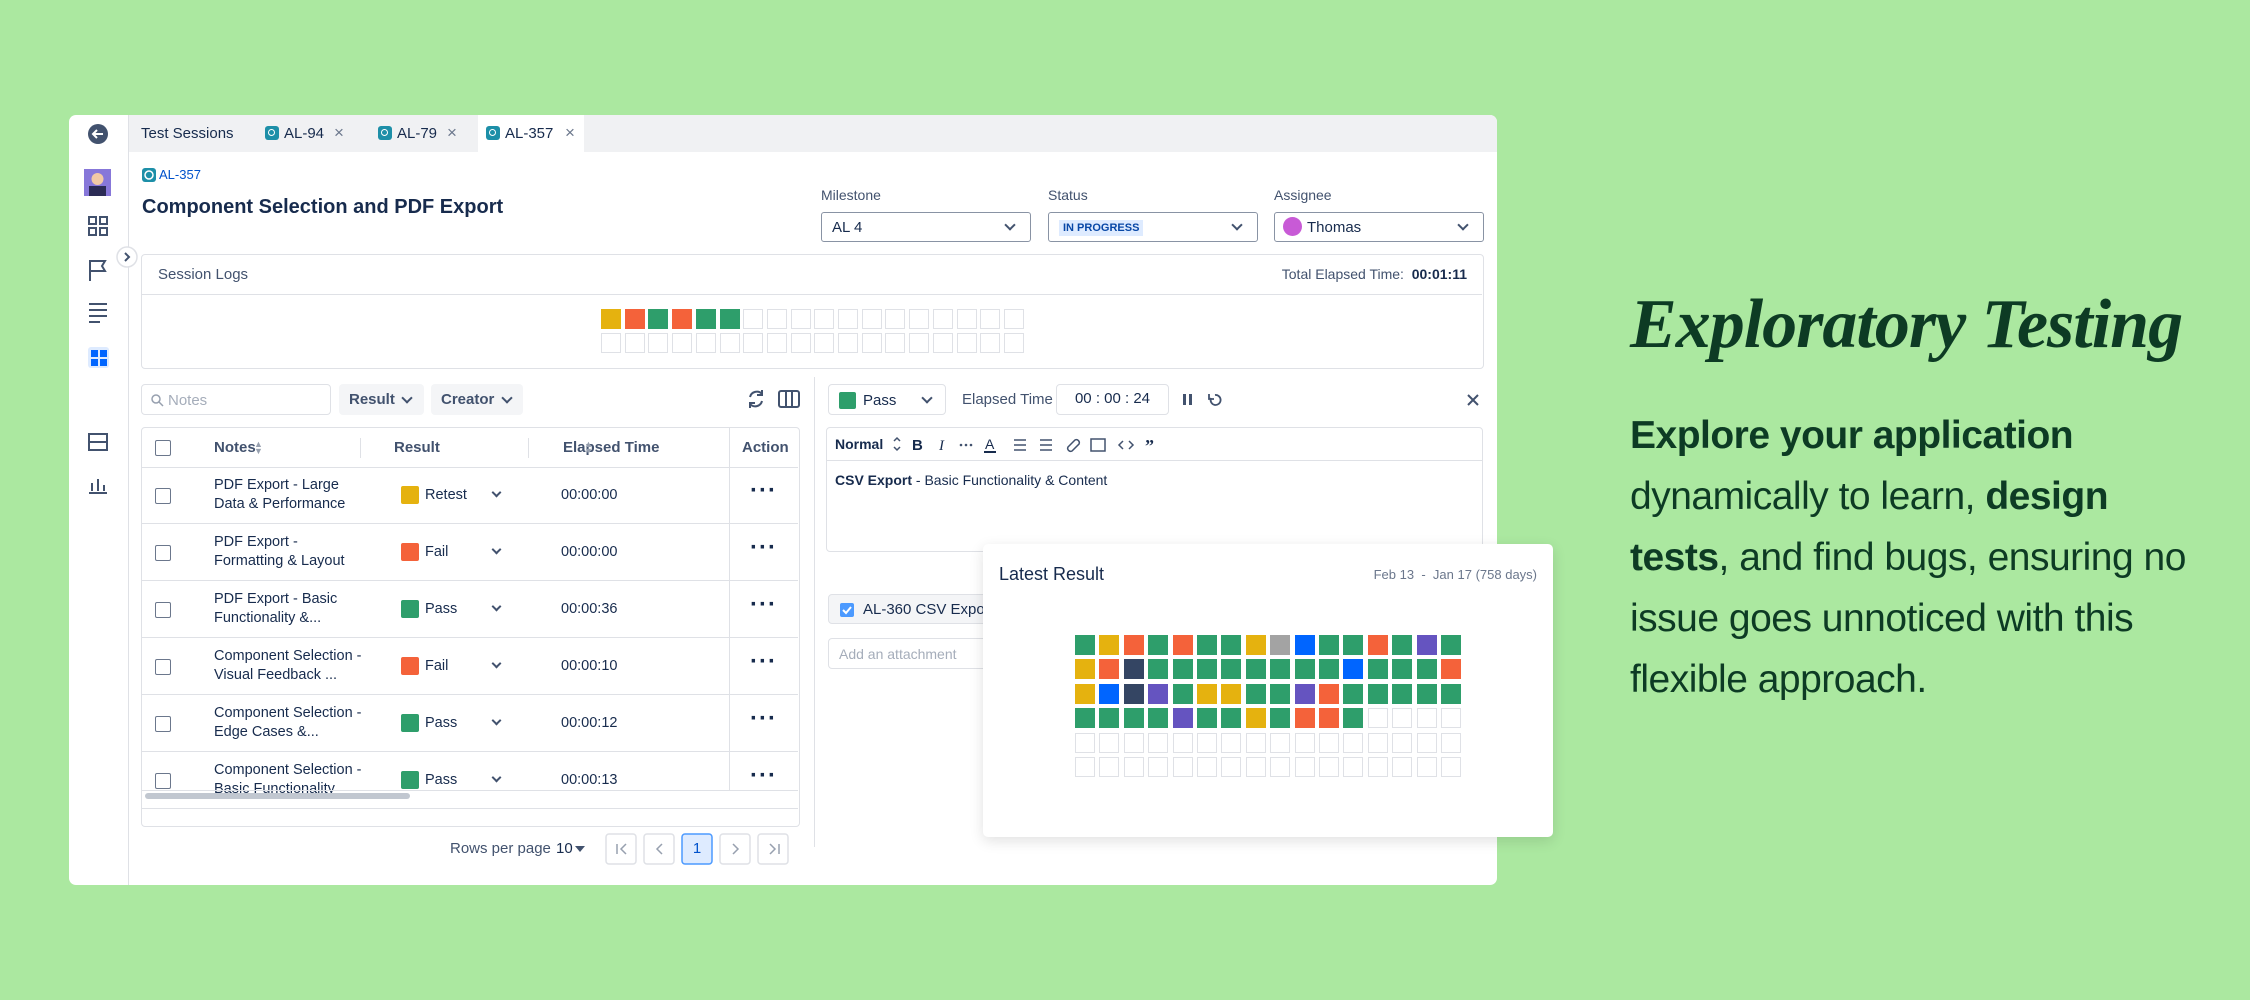 Image resolution: width=2250 pixels, height=1000 pixels. I want to click on elapsed-text: 00:00:00, so click(589, 552).